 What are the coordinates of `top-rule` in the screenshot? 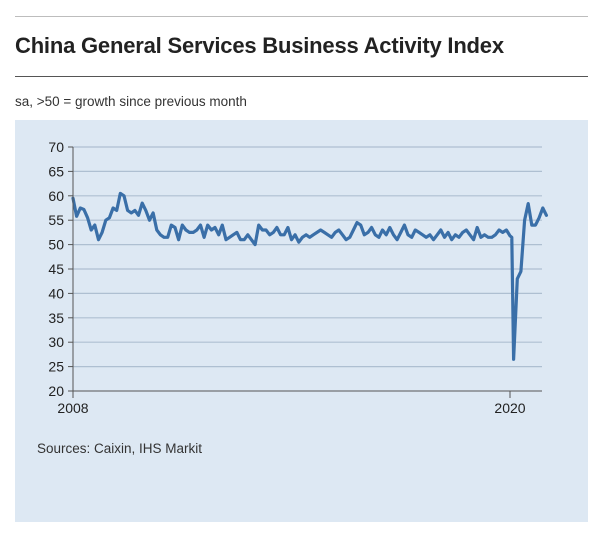 It's located at (301, 16).